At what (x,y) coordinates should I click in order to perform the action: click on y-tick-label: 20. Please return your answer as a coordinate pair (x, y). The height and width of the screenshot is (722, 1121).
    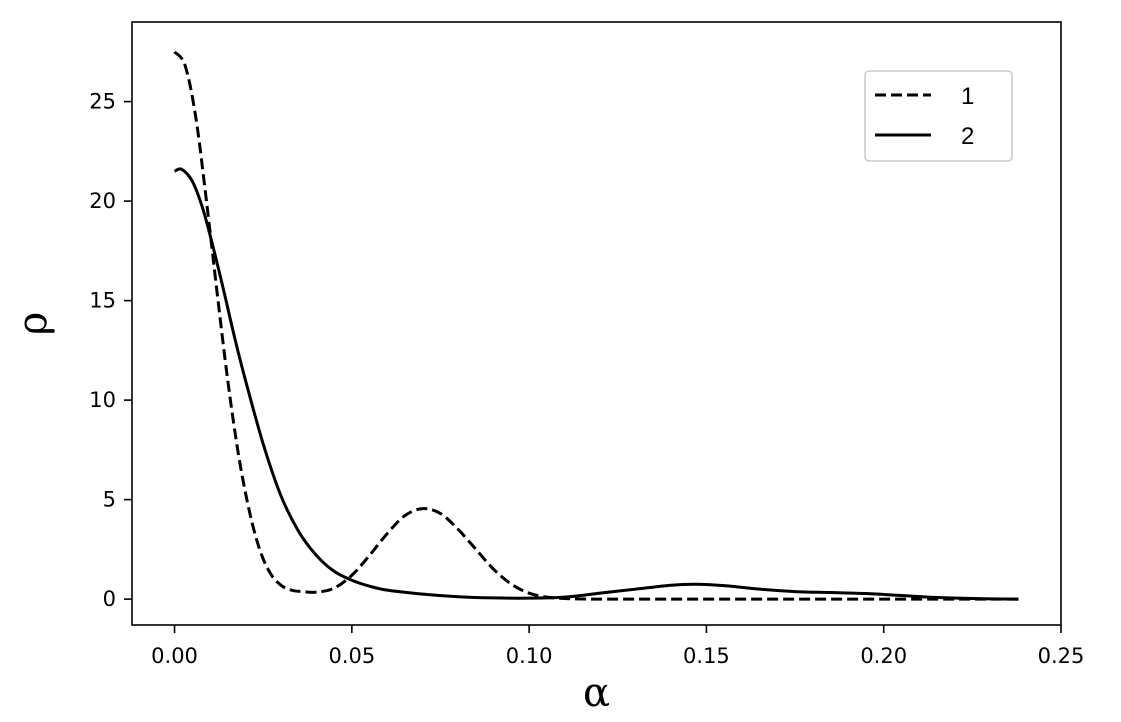
    Looking at the image, I should click on (102, 201).